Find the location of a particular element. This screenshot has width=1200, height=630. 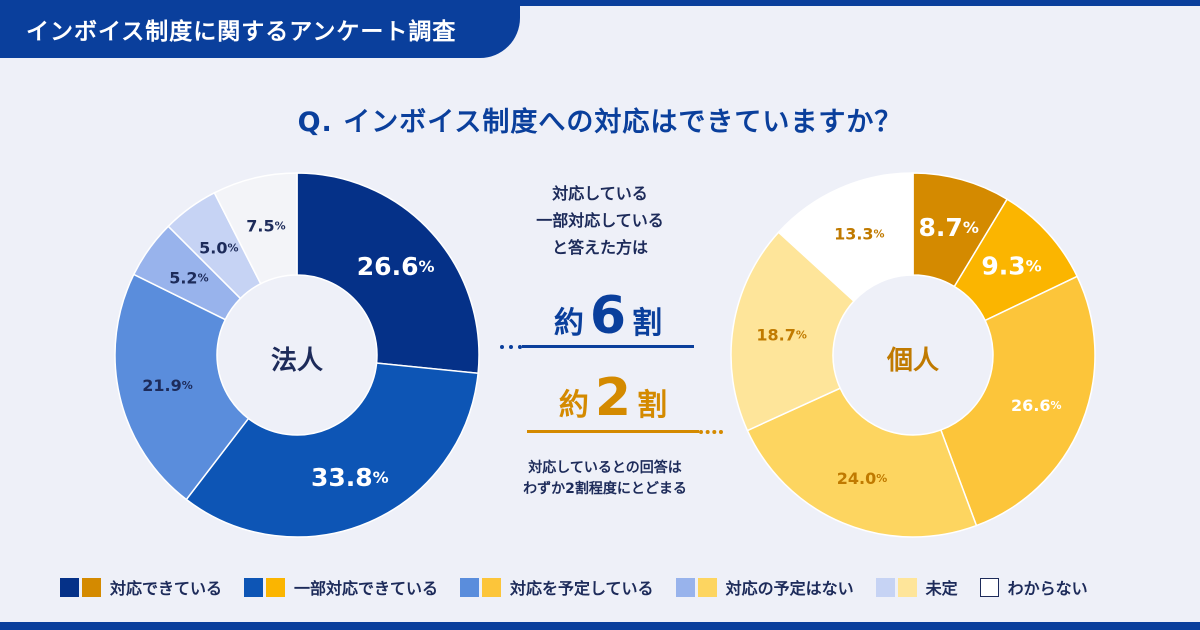

legend-item: 対応の予定はない is located at coordinates (764, 587).